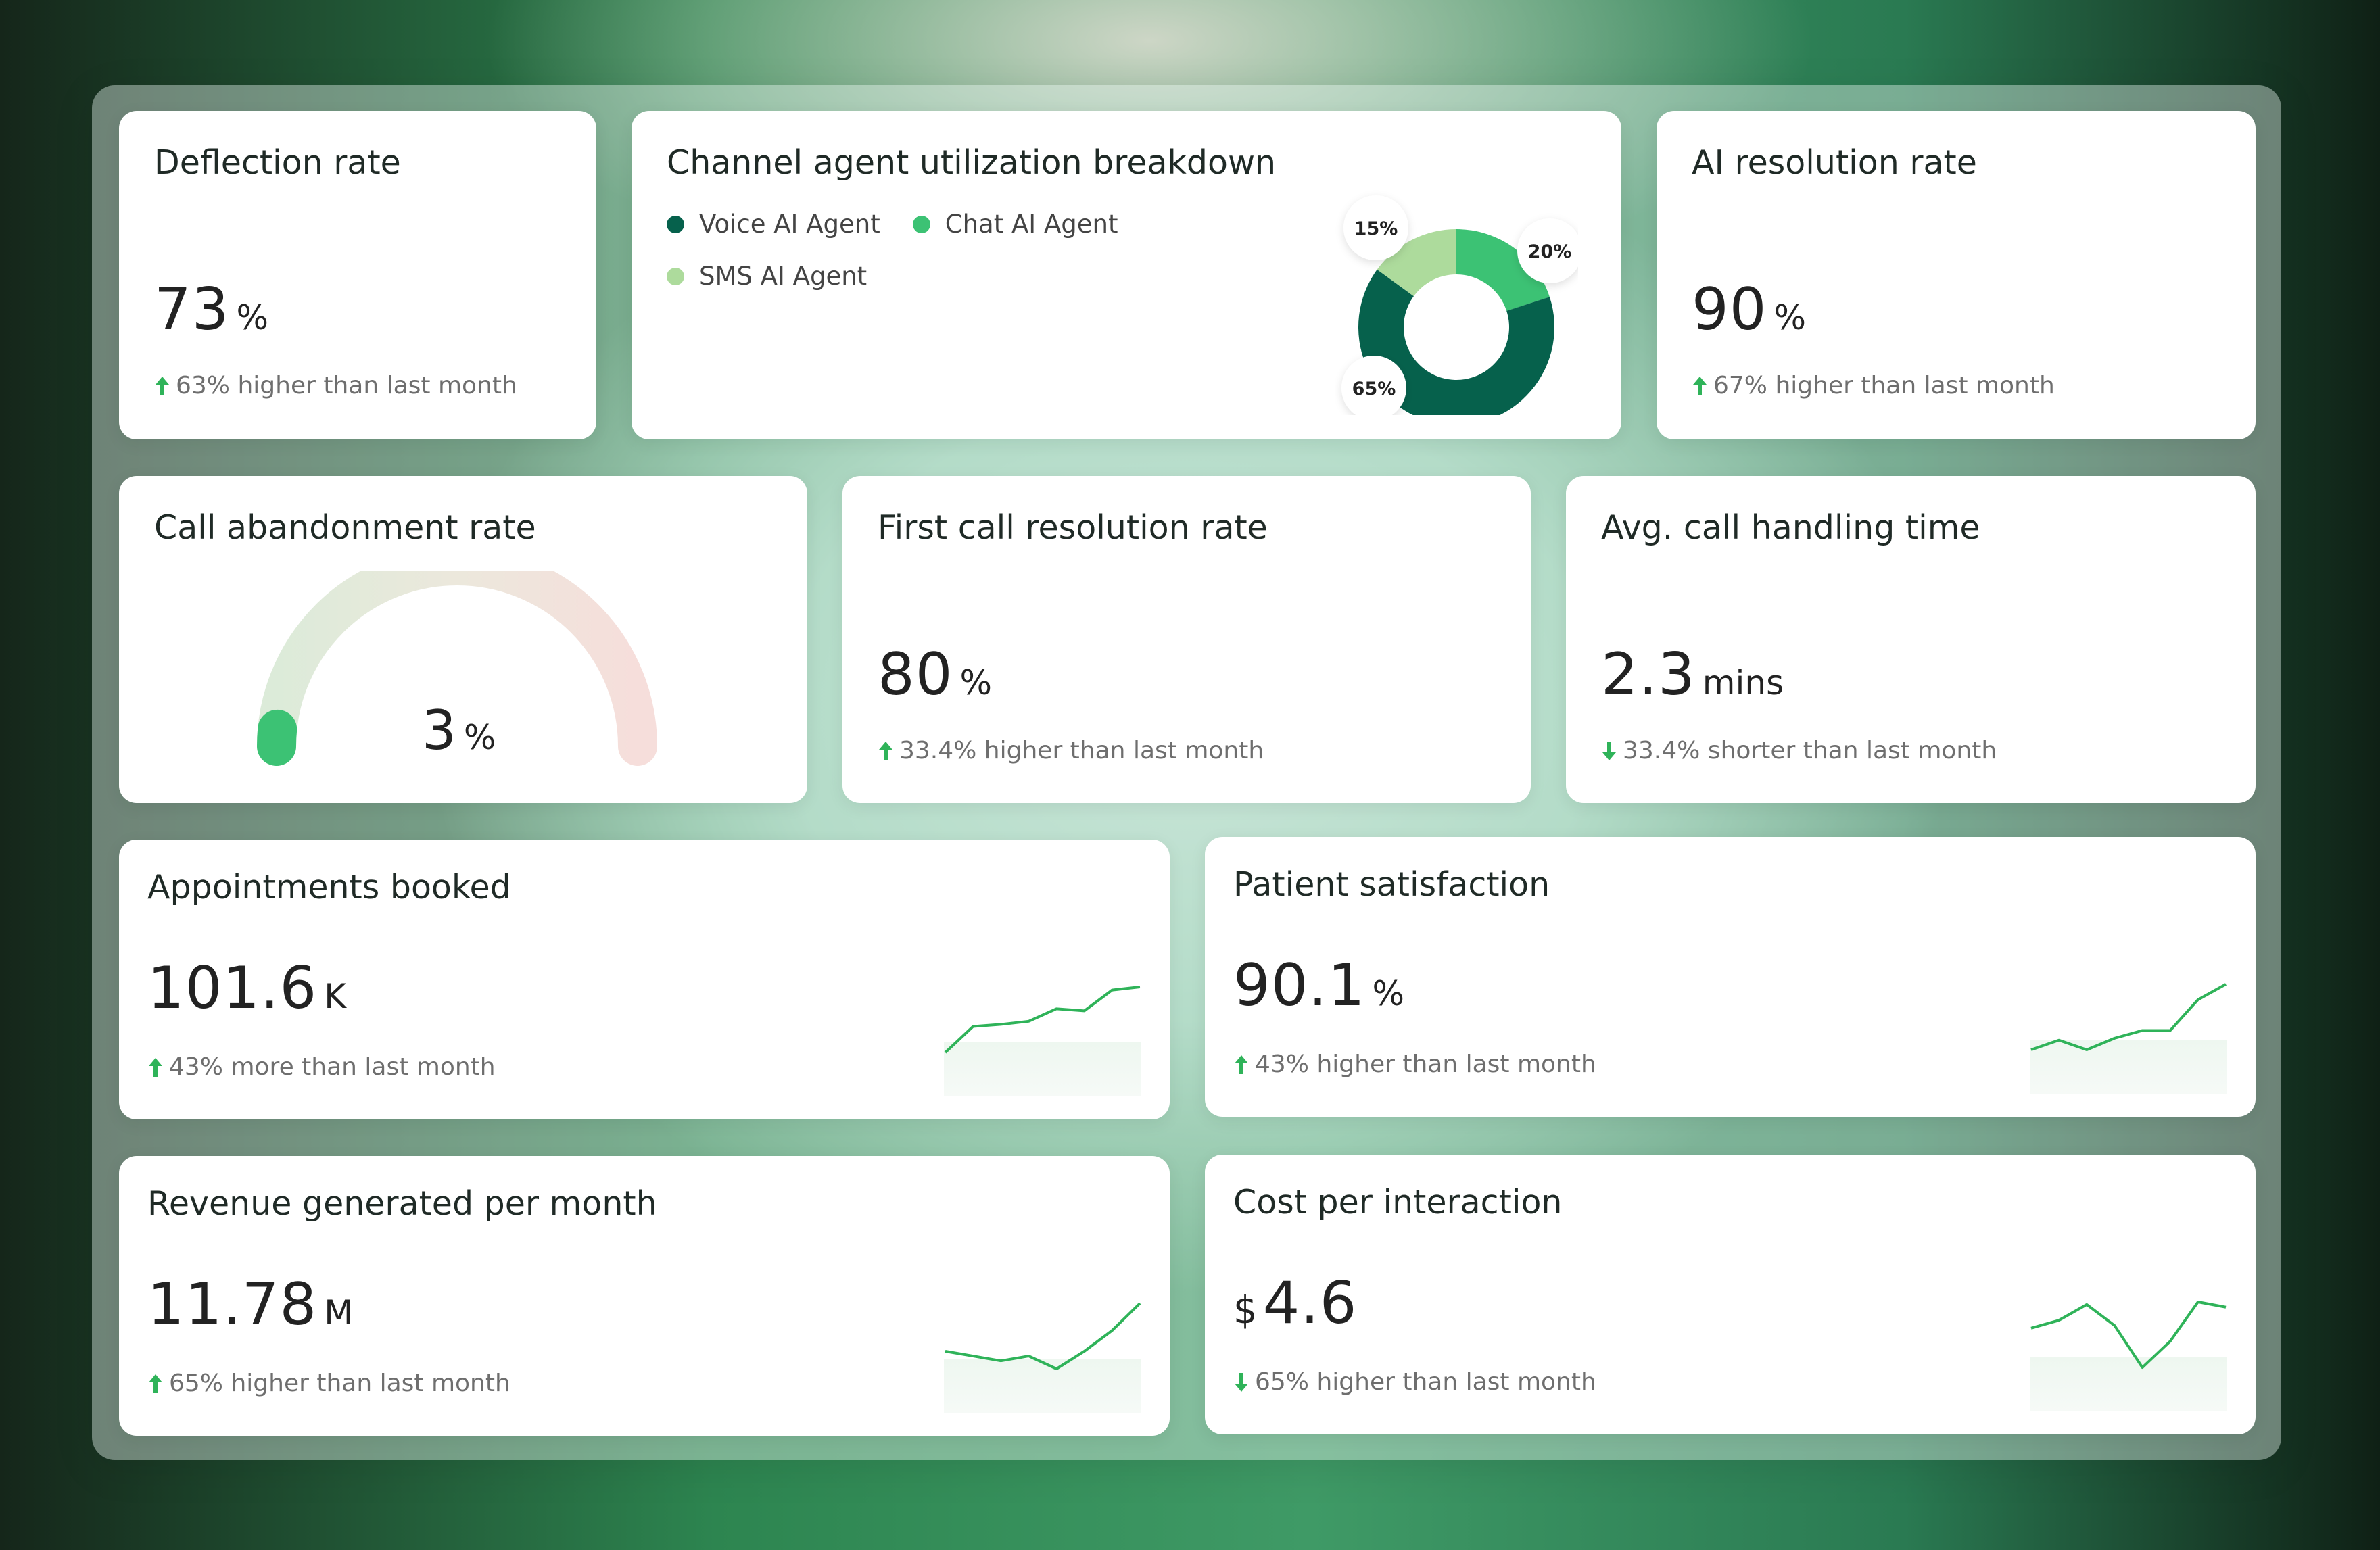 Image resolution: width=2380 pixels, height=1550 pixels. Describe the element at coordinates (1503, 270) in the screenshot. I see `slice-chat` at that location.